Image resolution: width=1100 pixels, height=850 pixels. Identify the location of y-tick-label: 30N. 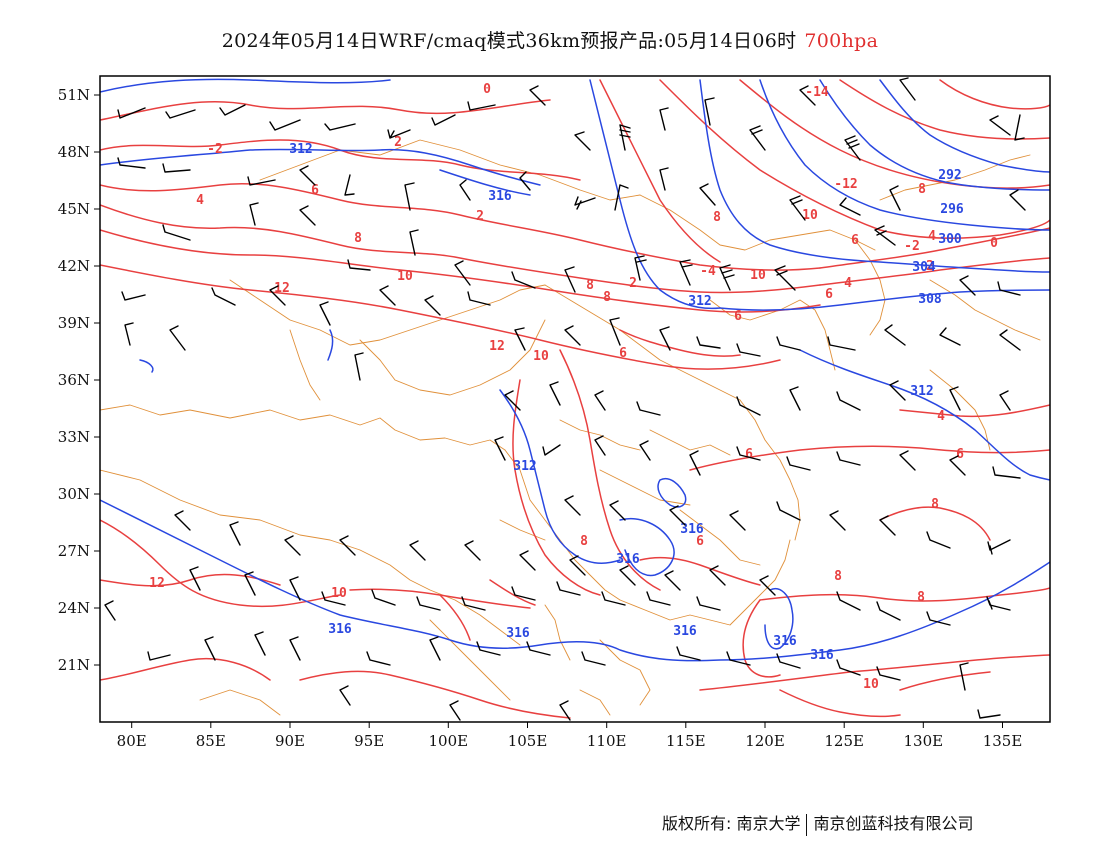
(74, 494).